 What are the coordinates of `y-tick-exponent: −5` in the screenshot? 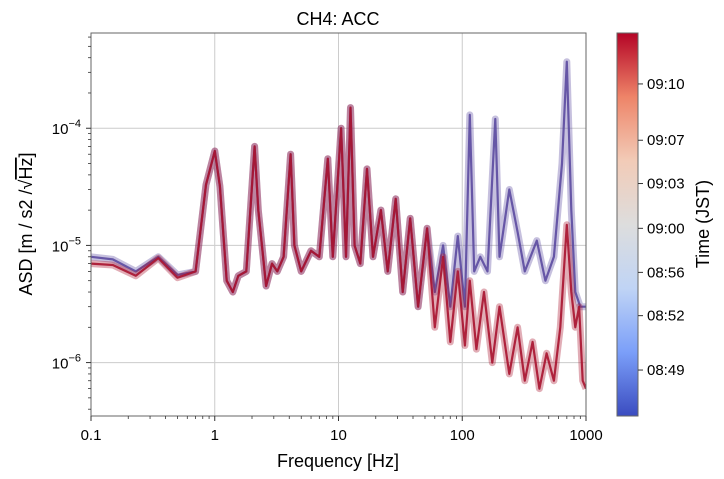 It's located at (74, 241).